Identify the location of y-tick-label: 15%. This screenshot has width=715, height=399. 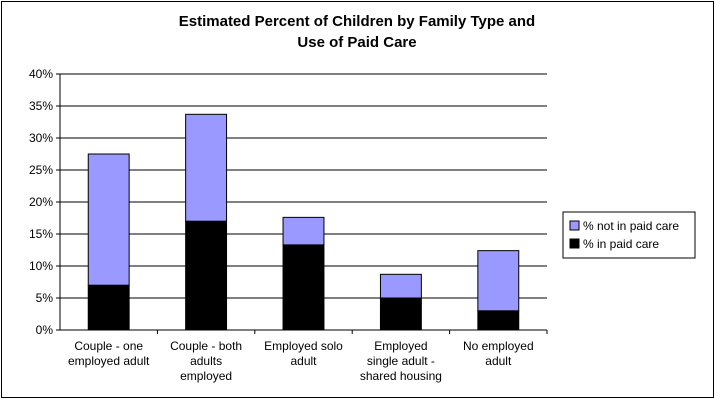
(41, 234).